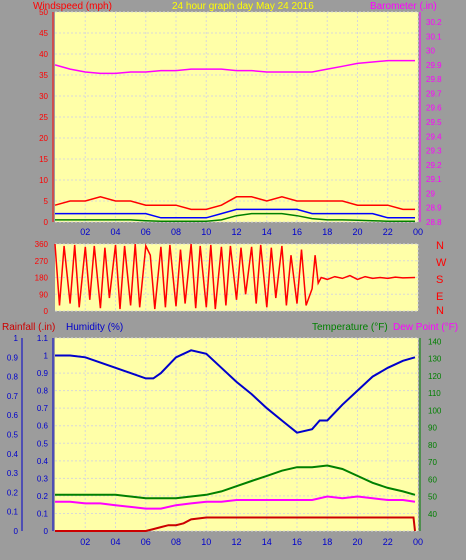  What do you see at coordinates (43, 96) in the screenshot?
I see `wind-tick-label: 30` at bounding box center [43, 96].